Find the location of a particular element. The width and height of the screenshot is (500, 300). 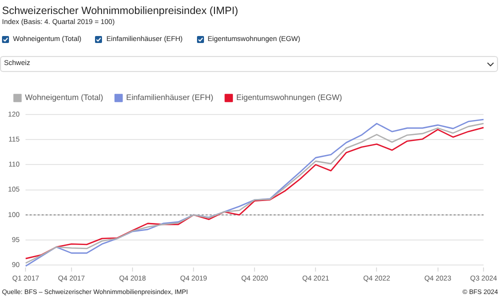

chart-title: Schweizerischer Wohnimmobilienpreisindex (IMPI) is located at coordinates (120, 11).